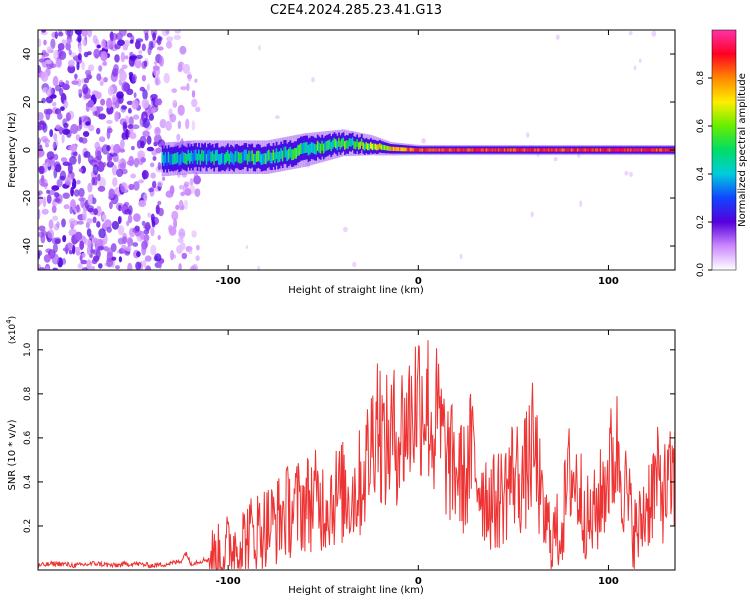 The image size is (750, 600). I want to click on colorbar-gradient, so click(724, 150).